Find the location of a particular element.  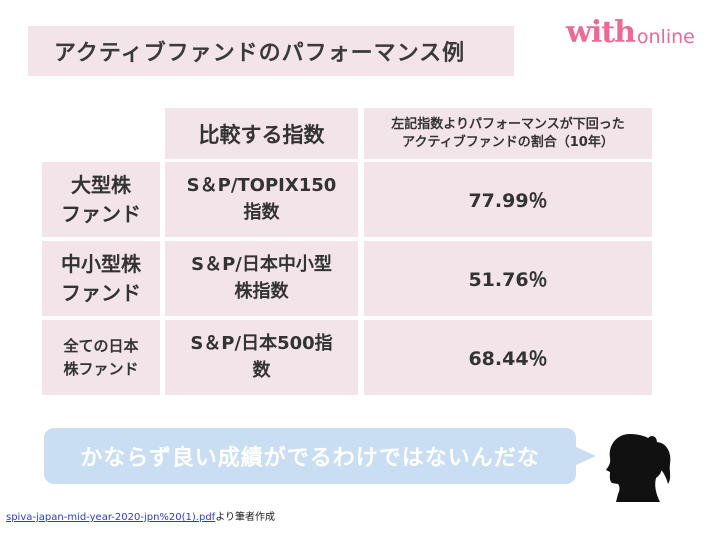

title-box: アクティブファンドのパフォーマンス例 is located at coordinates (271, 51).